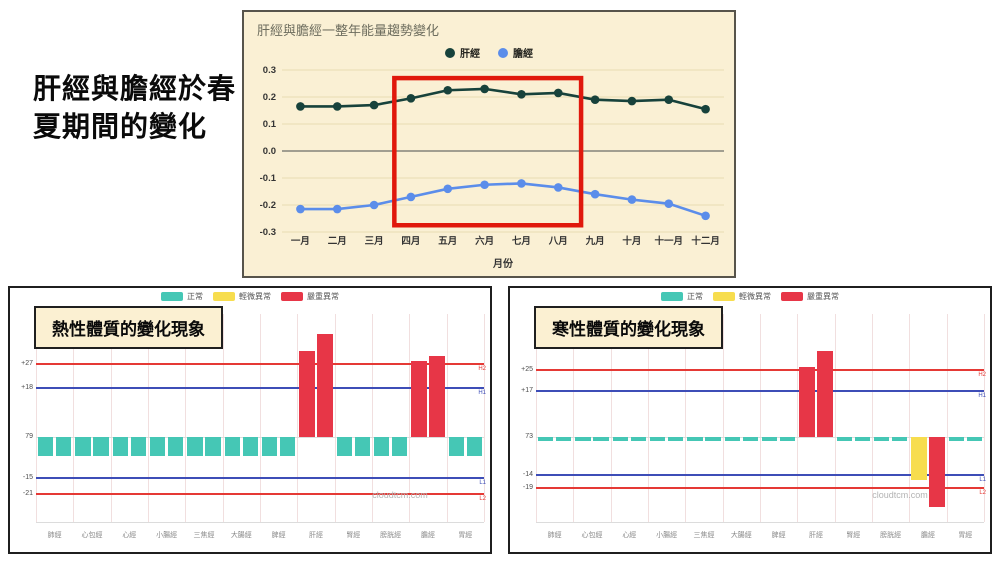 This screenshot has height=567, width=1000. Describe the element at coordinates (27, 493) in the screenshot. I see `y-tick-label: -21` at that location.